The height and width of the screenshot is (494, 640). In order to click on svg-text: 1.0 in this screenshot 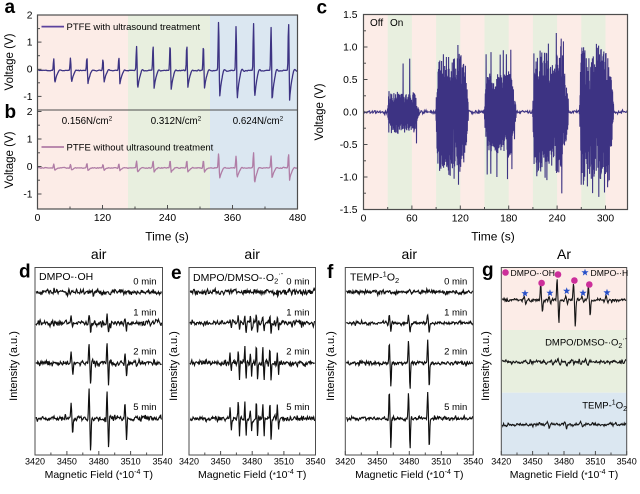, I will do `click(350, 47)`.